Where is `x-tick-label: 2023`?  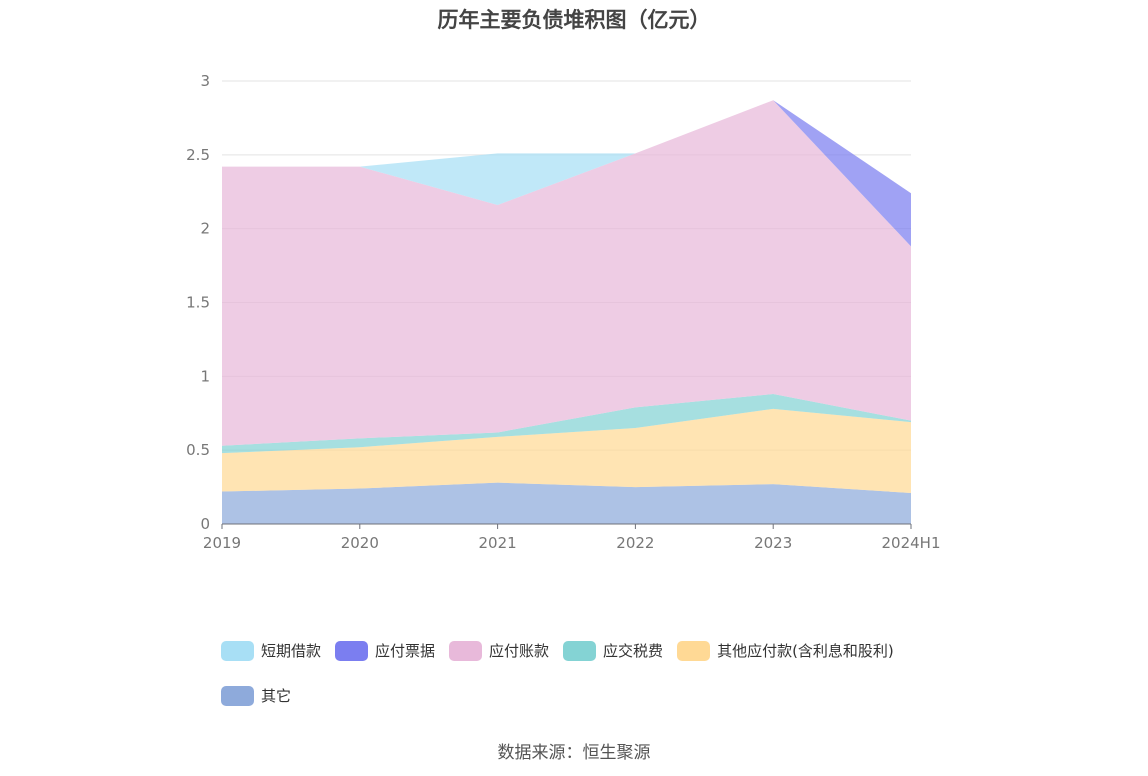
x-tick-label: 2023 is located at coordinates (773, 543).